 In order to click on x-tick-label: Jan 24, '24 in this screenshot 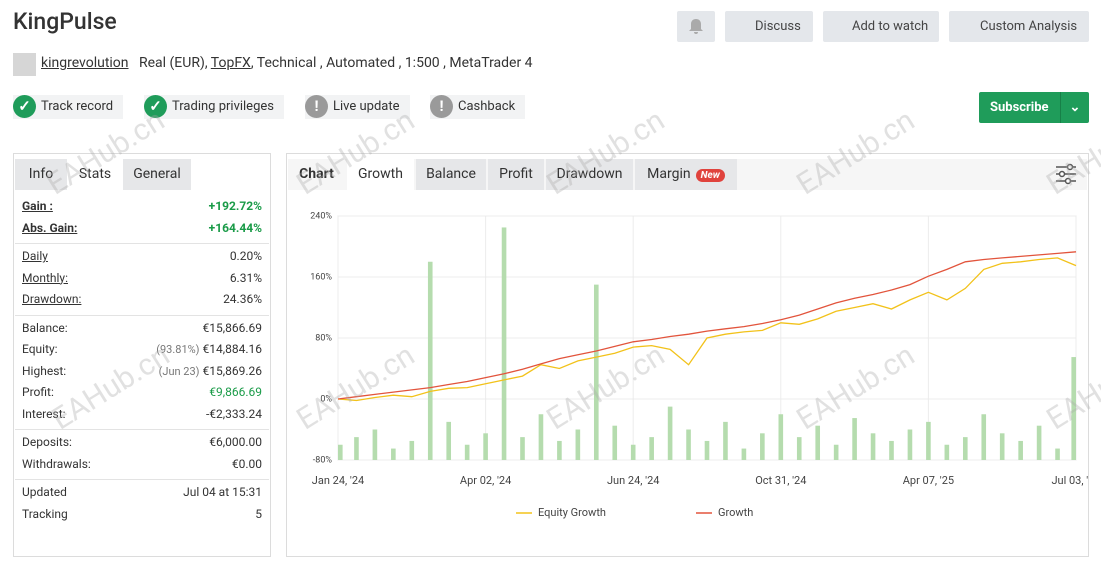, I will do `click(338, 480)`.